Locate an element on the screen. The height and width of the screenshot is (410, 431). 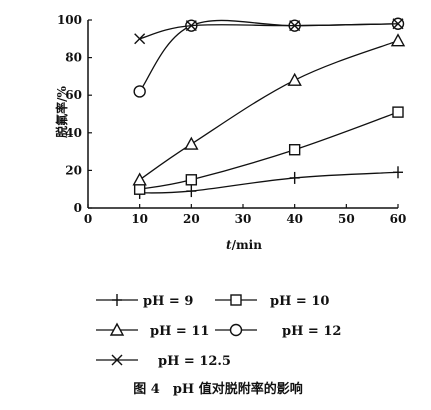
legend-label: pH = 10 is located at coordinates (299, 301).